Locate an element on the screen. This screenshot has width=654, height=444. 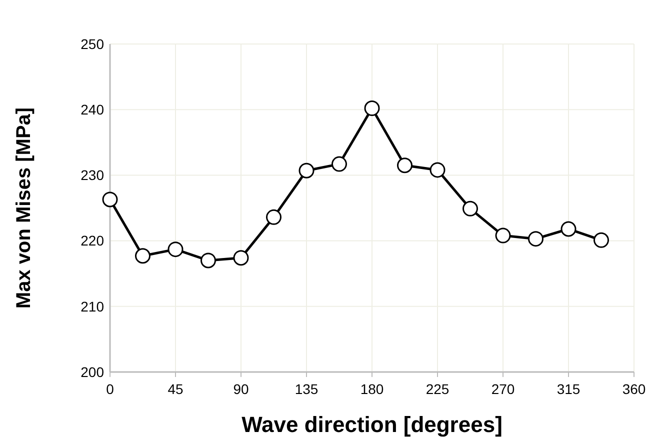
y-tick-label: 230 is located at coordinates (92, 175).